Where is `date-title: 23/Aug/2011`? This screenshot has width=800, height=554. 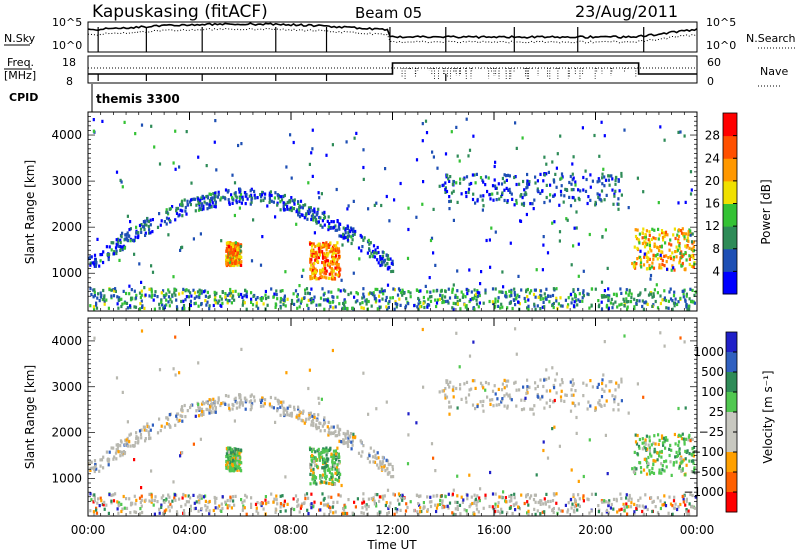
date-title: 23/Aug/2011 is located at coordinates (626, 11).